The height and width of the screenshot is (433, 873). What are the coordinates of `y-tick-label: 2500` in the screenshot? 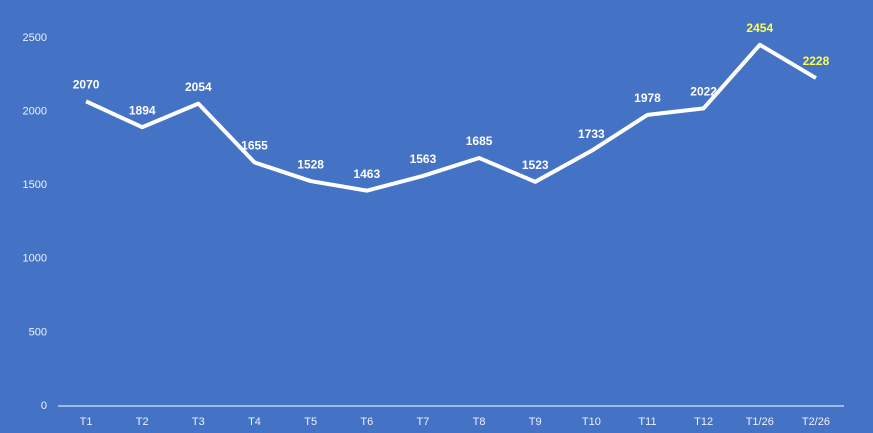 It's located at (35, 38).